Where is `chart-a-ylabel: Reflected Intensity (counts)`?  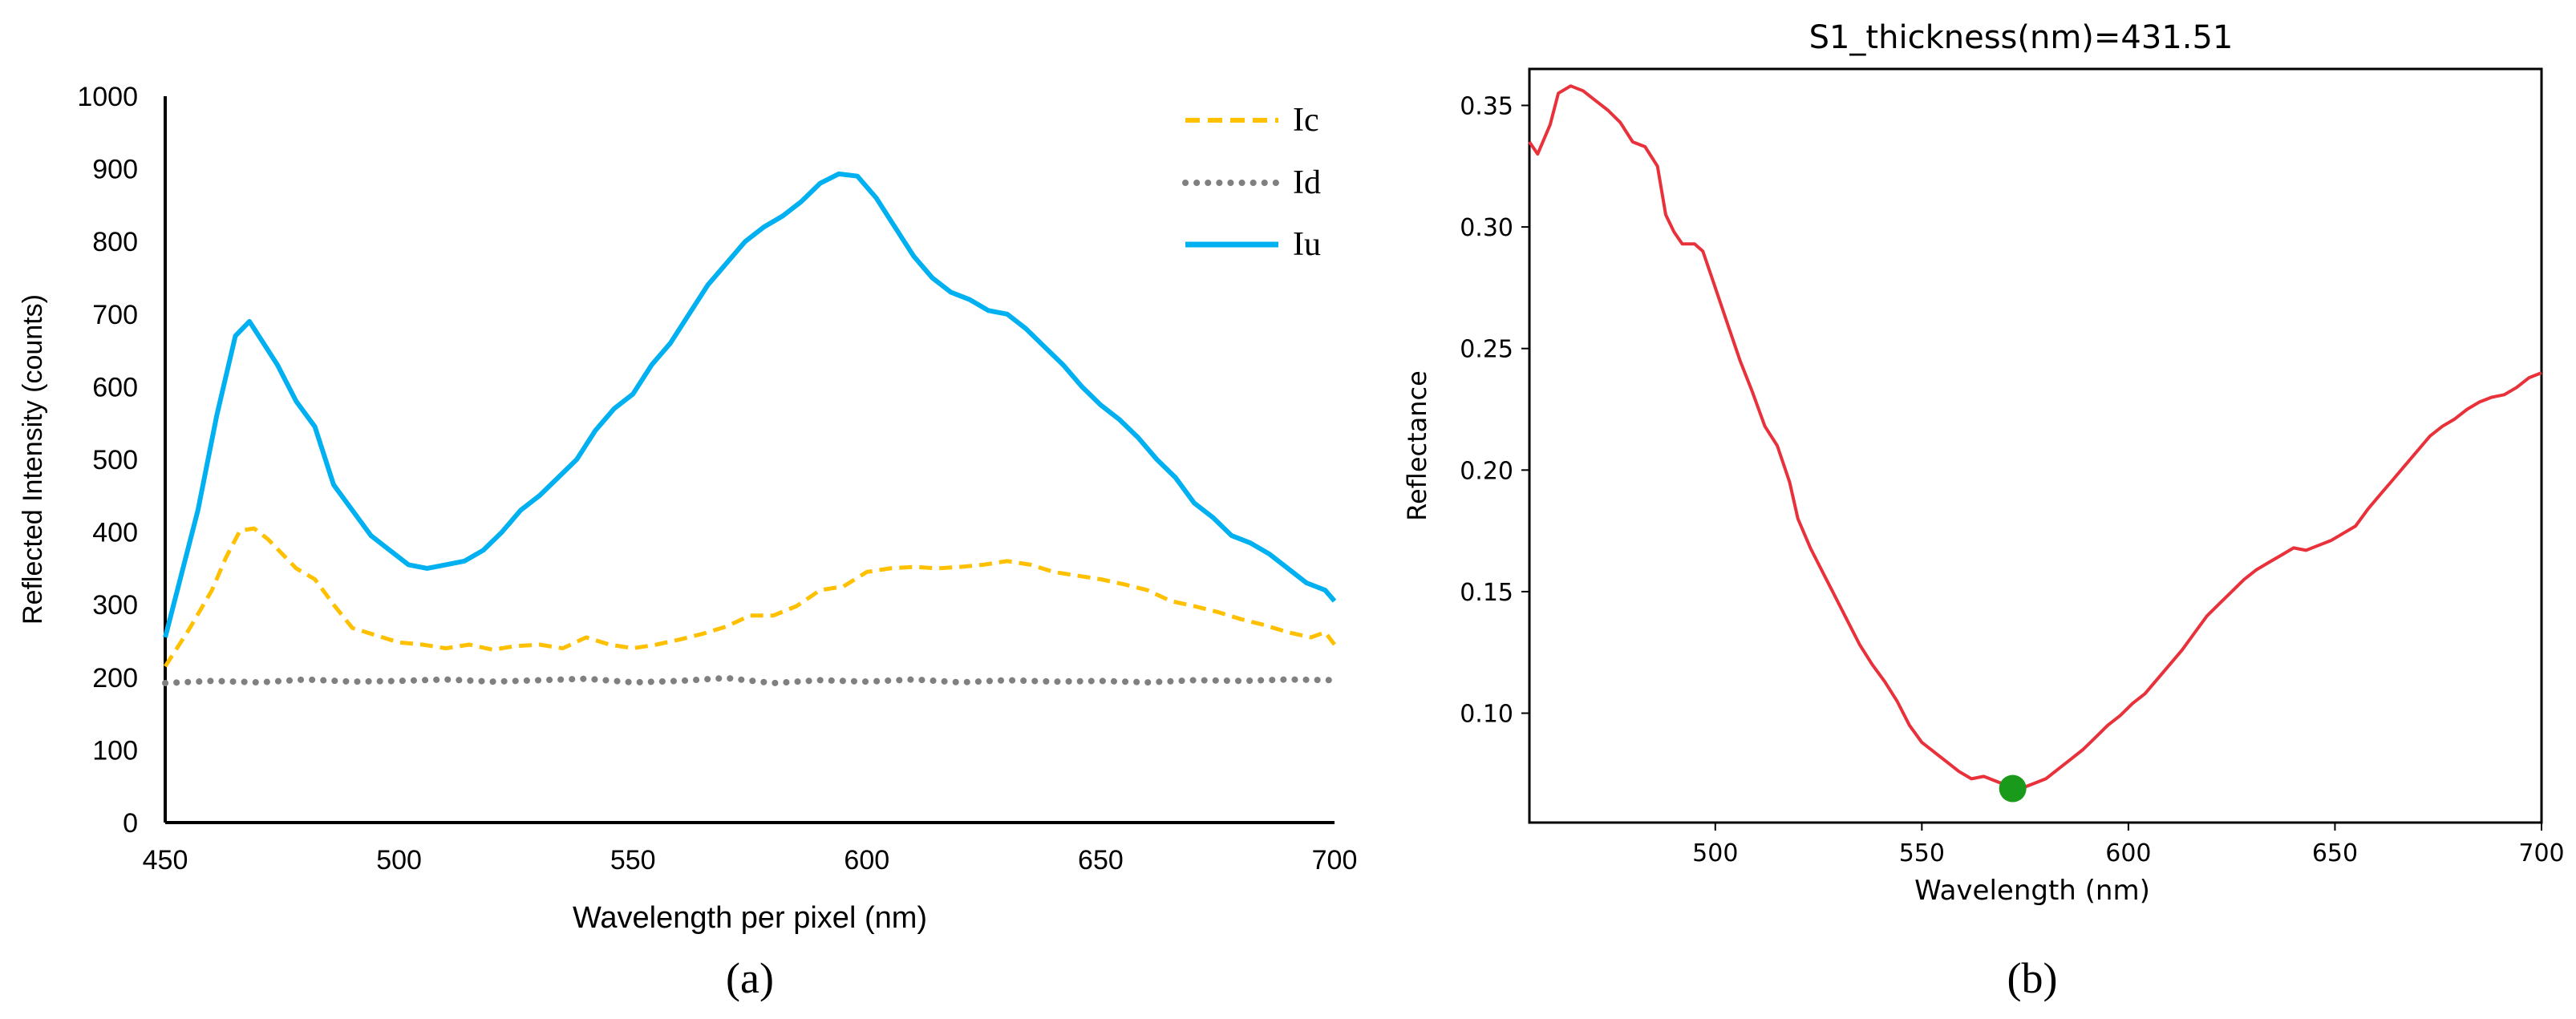
chart-a-ylabel: Reflected Intensity (counts) is located at coordinates (33, 459).